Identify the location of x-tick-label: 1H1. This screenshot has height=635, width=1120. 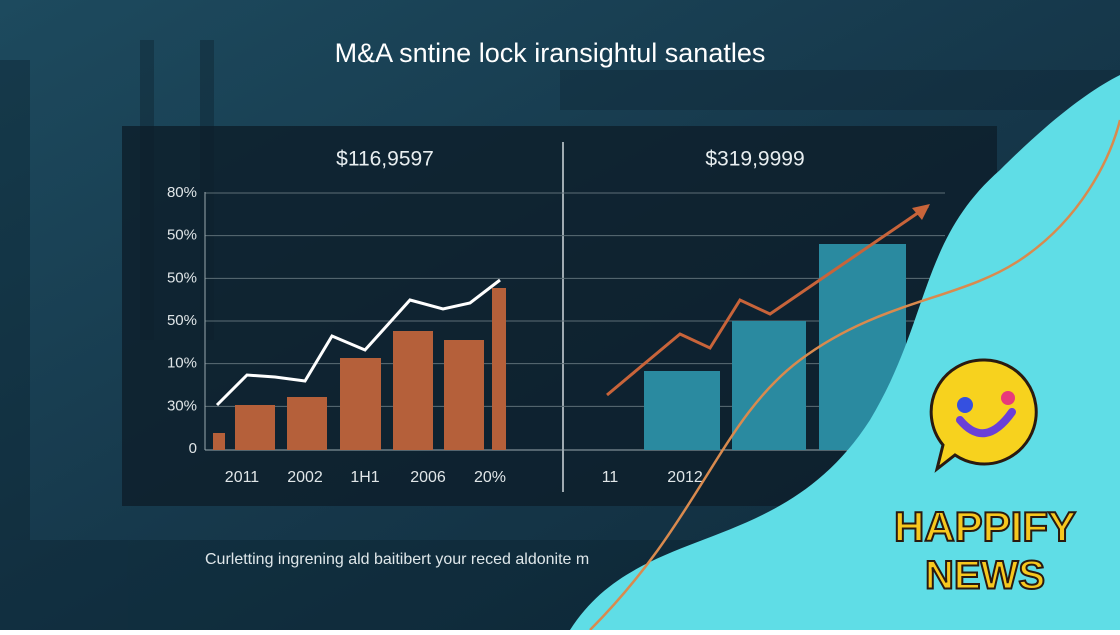
(364, 477).